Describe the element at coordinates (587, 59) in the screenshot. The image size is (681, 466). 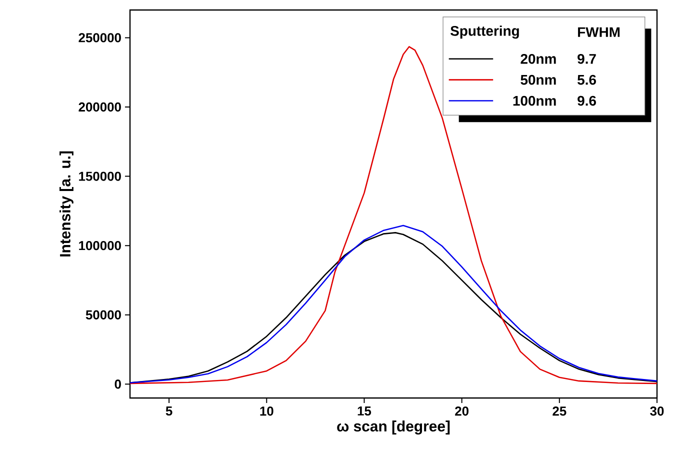
I see `annotation: 9.7` at that location.